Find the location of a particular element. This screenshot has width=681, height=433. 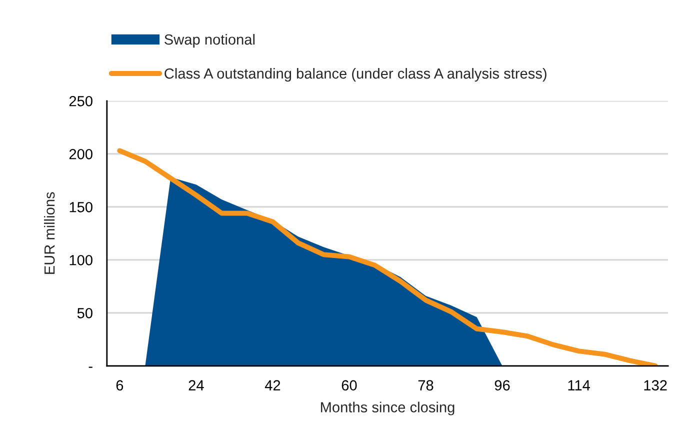

x-tick-label: 78 is located at coordinates (426, 385).